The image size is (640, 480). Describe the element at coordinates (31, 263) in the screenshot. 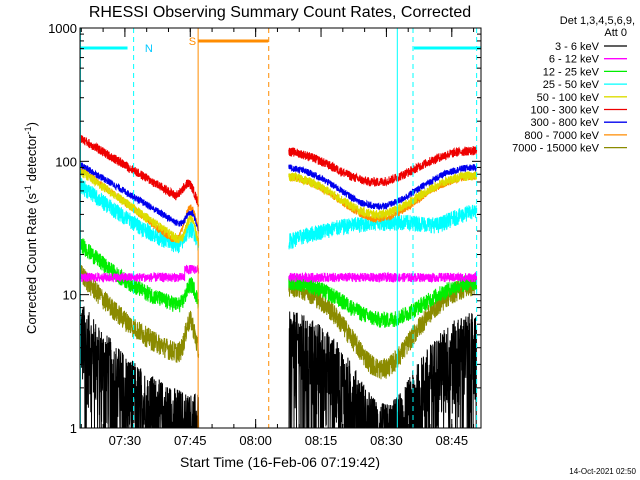

I see `y-axis-label-main: Corrected Count Rate (s` at that location.